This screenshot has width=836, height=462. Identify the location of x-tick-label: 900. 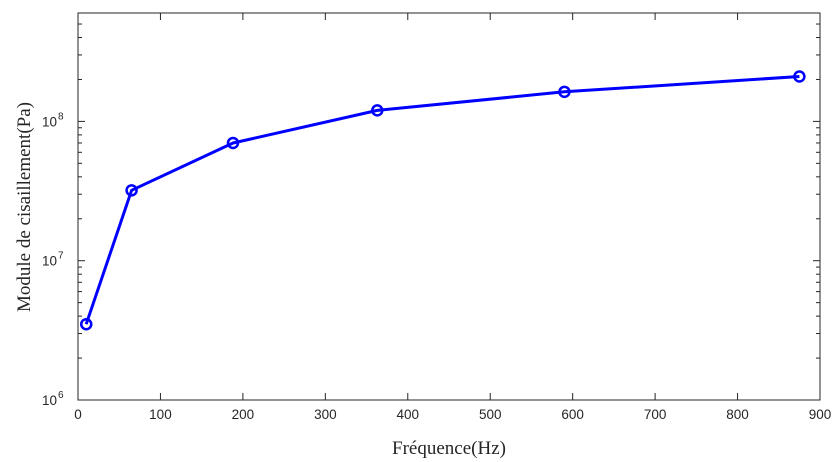
(820, 414).